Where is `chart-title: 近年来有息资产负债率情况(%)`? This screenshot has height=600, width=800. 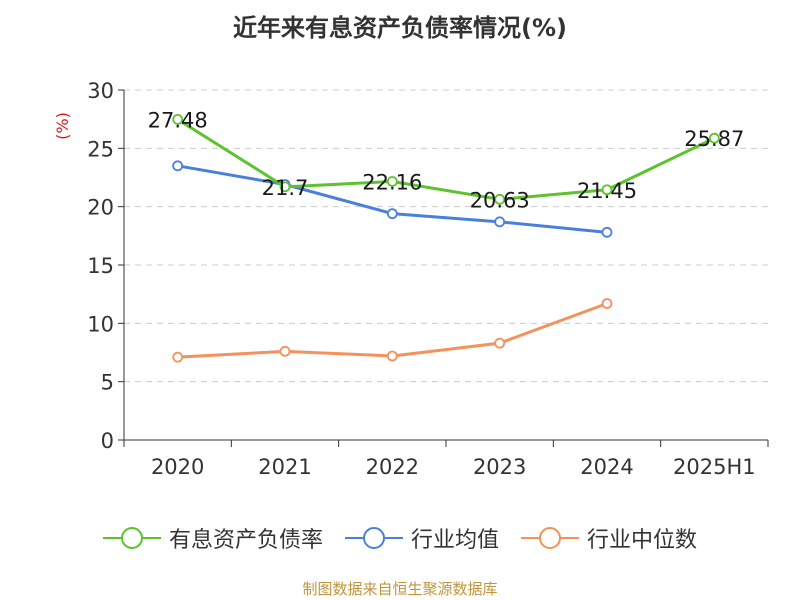
chart-title: 近年来有息资产负债率情况(%) is located at coordinates (400, 28).